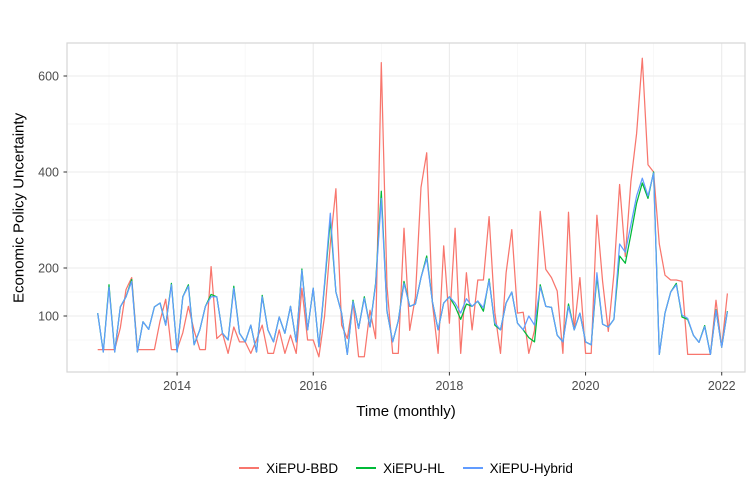 Image resolution: width=756 pixels, height=504 pixels. What do you see at coordinates (249, 468) in the screenshot?
I see `bbd-line-key-icon` at bounding box center [249, 468].